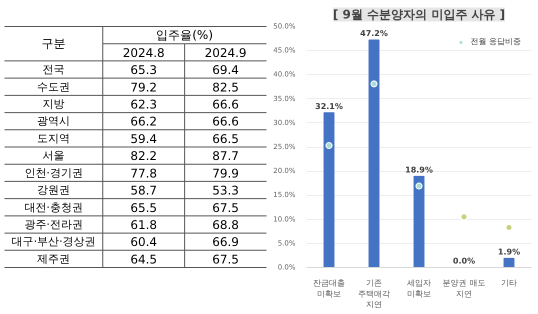  Describe the element at coordinates (144, 242) in the screenshot. I see `data-label: 60.4` at that location.